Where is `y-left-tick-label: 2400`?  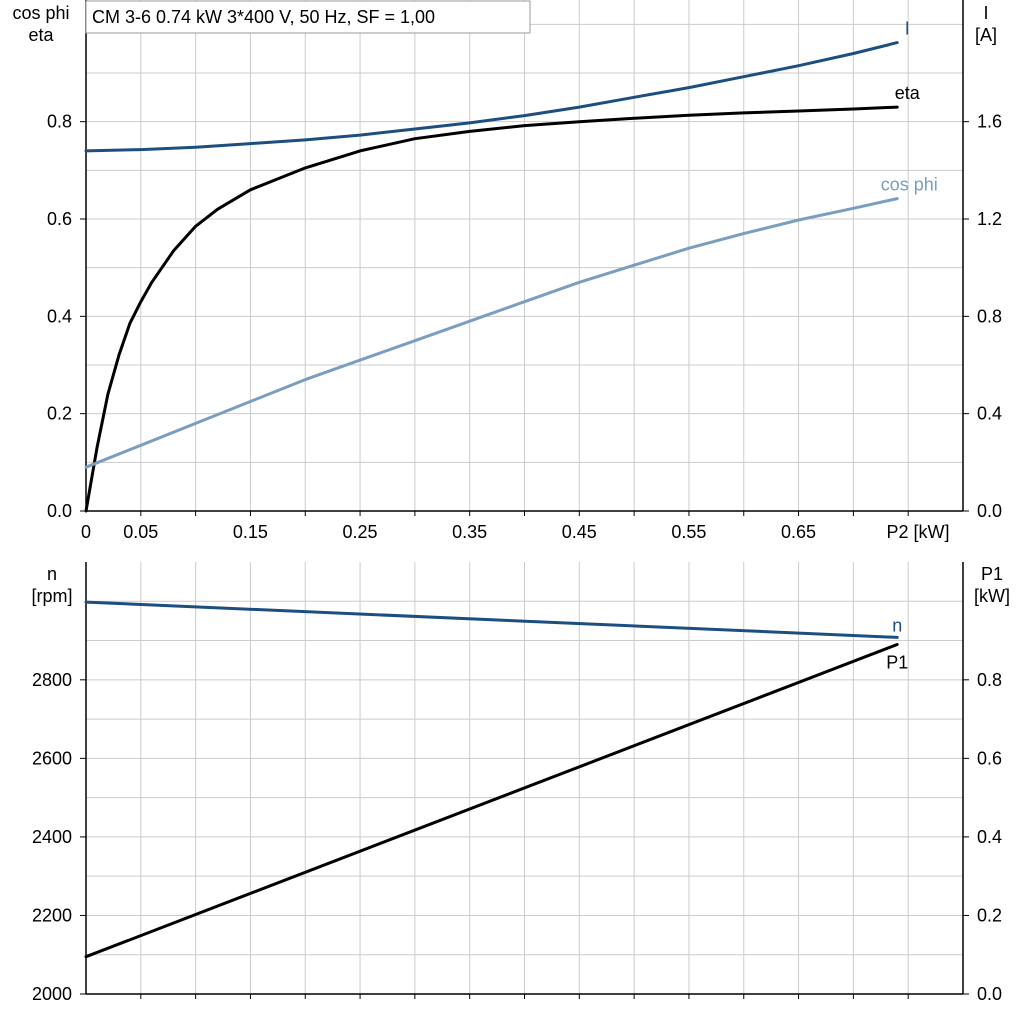
y-left-tick-label: 2400 is located at coordinates (52, 837).